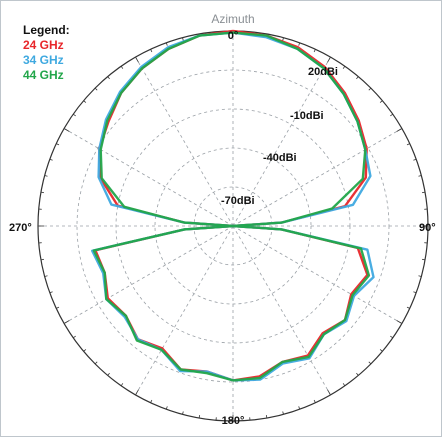  Describe the element at coordinates (307, 116) in the screenshot. I see `radial-label-minus10dbi: -10dBi` at that location.